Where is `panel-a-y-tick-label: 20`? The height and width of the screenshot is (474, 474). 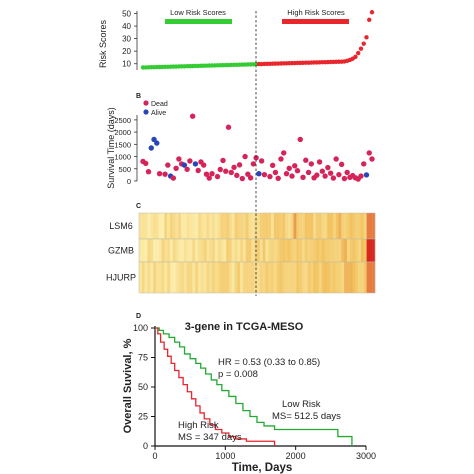 panel-a-y-tick-label: 20 is located at coordinates (126, 51).